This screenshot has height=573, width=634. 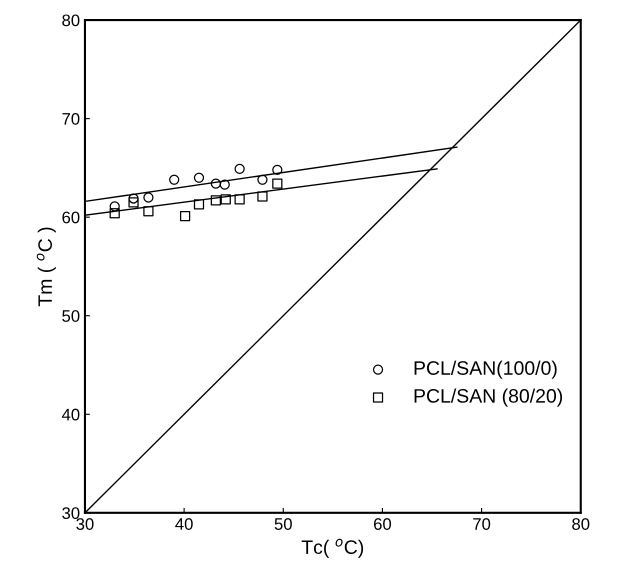 I want to click on y-tick-label: 60, so click(x=71, y=218).